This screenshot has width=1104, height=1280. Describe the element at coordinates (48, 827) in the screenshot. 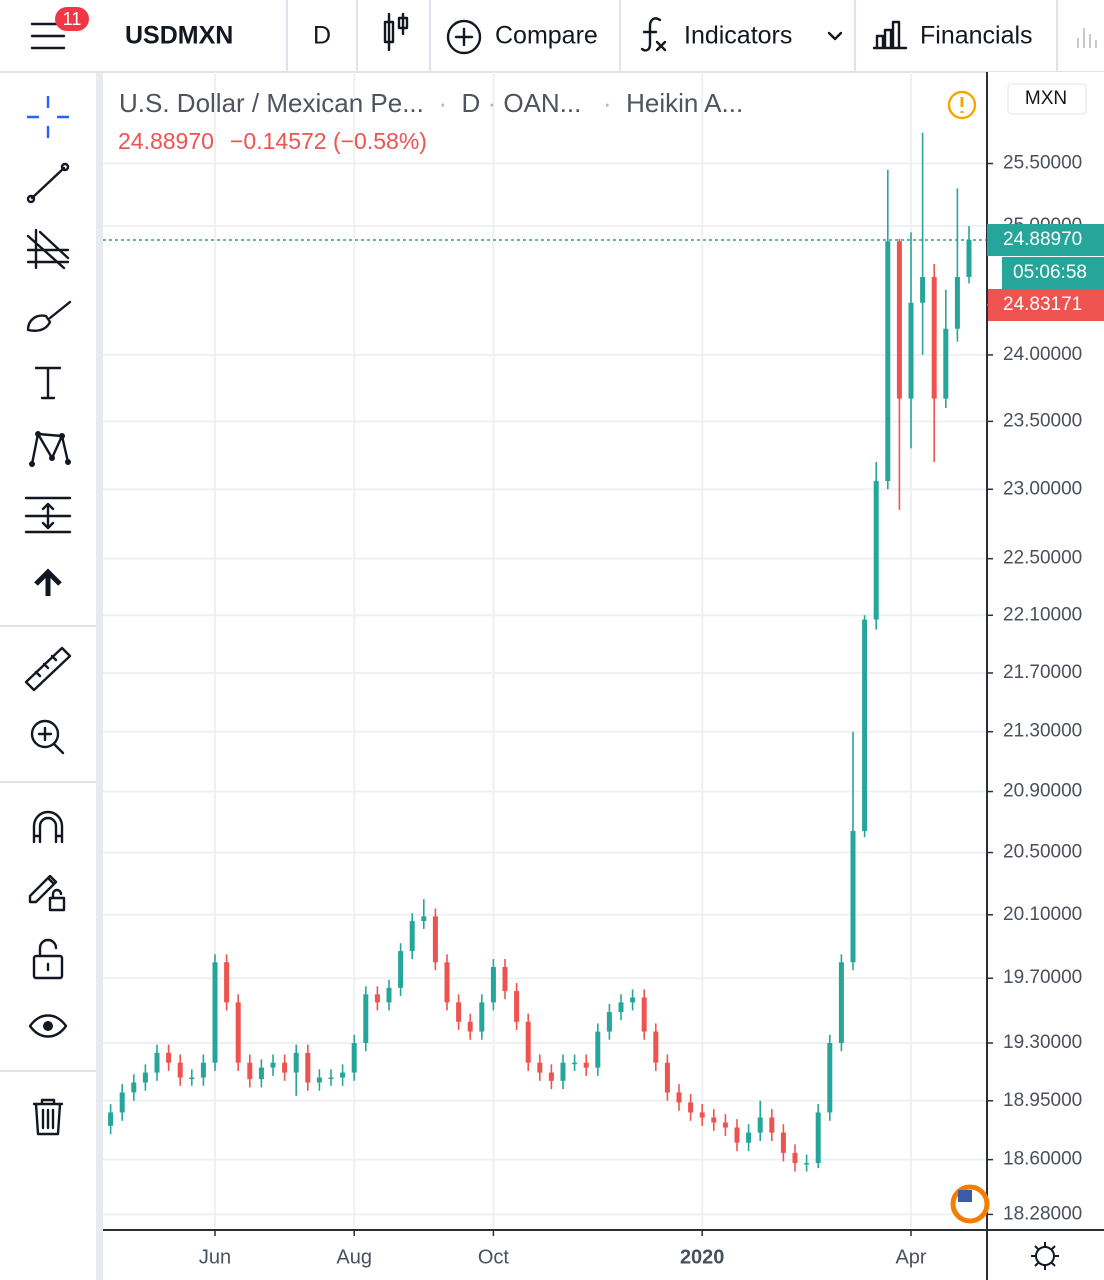

I see `magnet-tool` at that location.